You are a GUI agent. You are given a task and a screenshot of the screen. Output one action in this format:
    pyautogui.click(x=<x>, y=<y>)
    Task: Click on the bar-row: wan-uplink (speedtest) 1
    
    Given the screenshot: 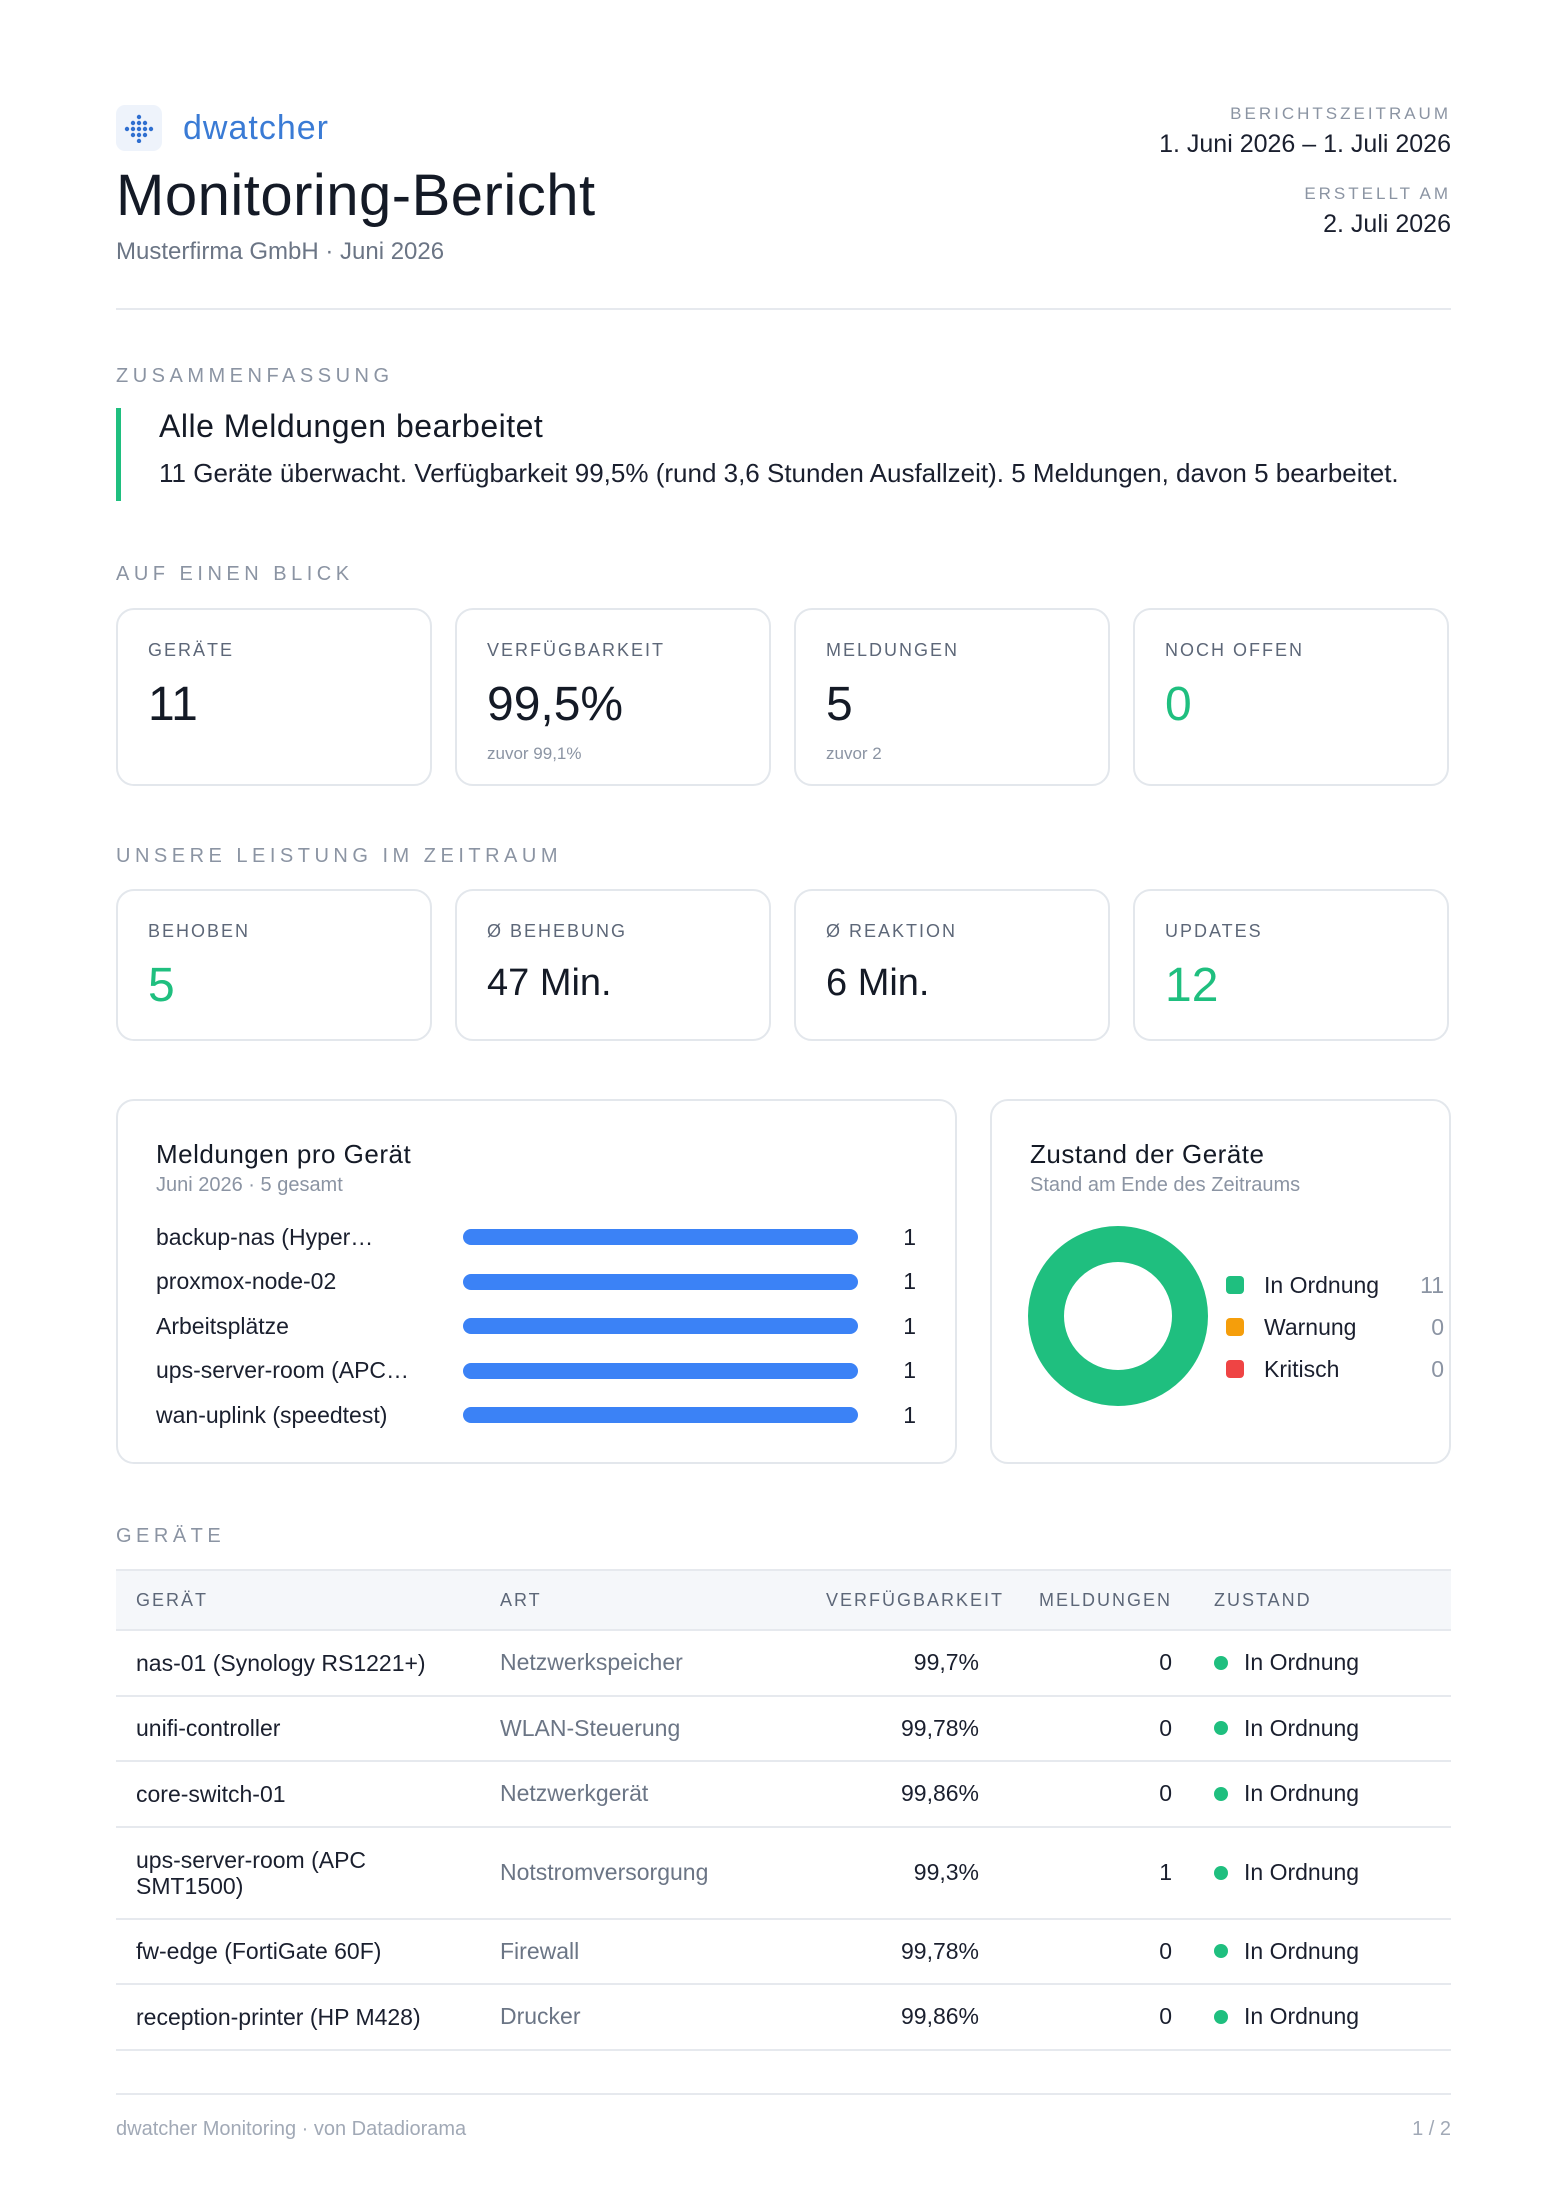 What is the action you would take?
    pyautogui.click(x=536, y=1415)
    